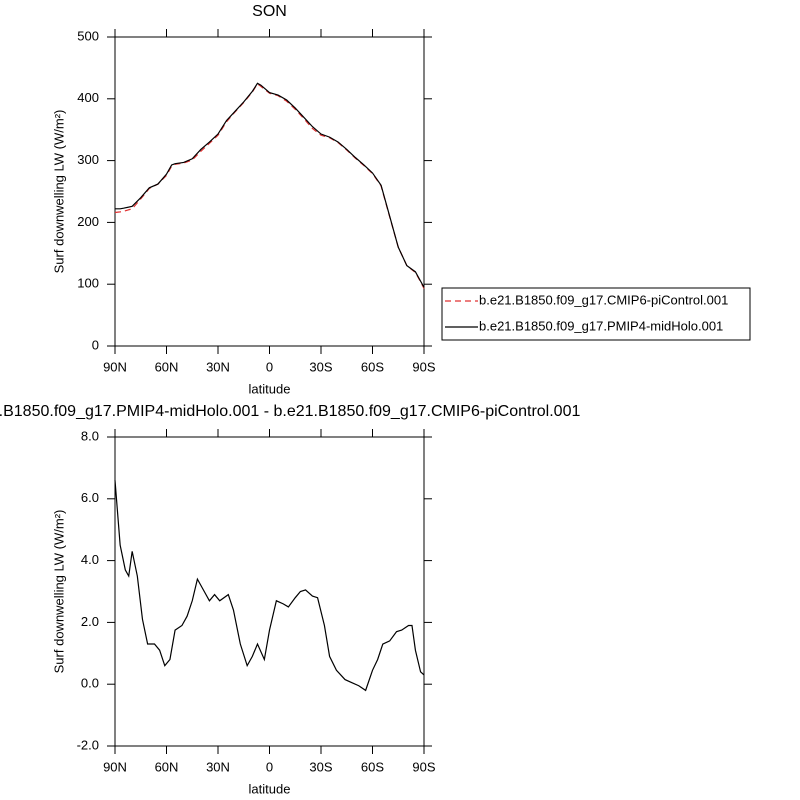 Image resolution: width=800 pixels, height=800 pixels. What do you see at coordinates (603, 299) in the screenshot?
I see `legend-label: b.e21.B1850.f09_g17.CMIP6-piControl.001` at bounding box center [603, 299].